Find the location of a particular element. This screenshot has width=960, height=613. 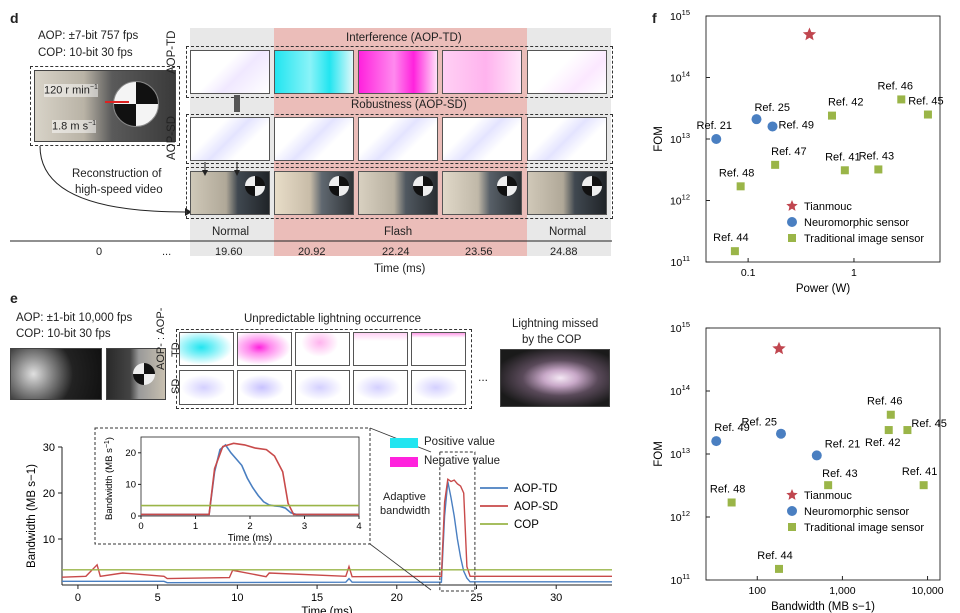

f-power-point-label: Ref. 25 is located at coordinates (771, 108).